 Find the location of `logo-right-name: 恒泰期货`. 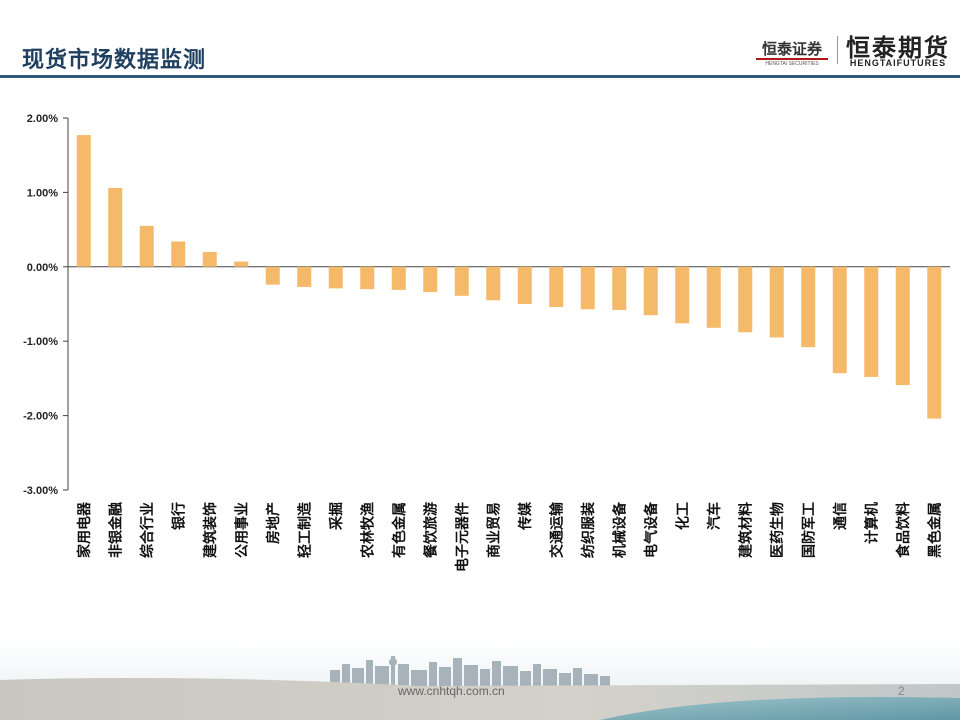

logo-right-name: 恒泰期货 is located at coordinates (898, 48).